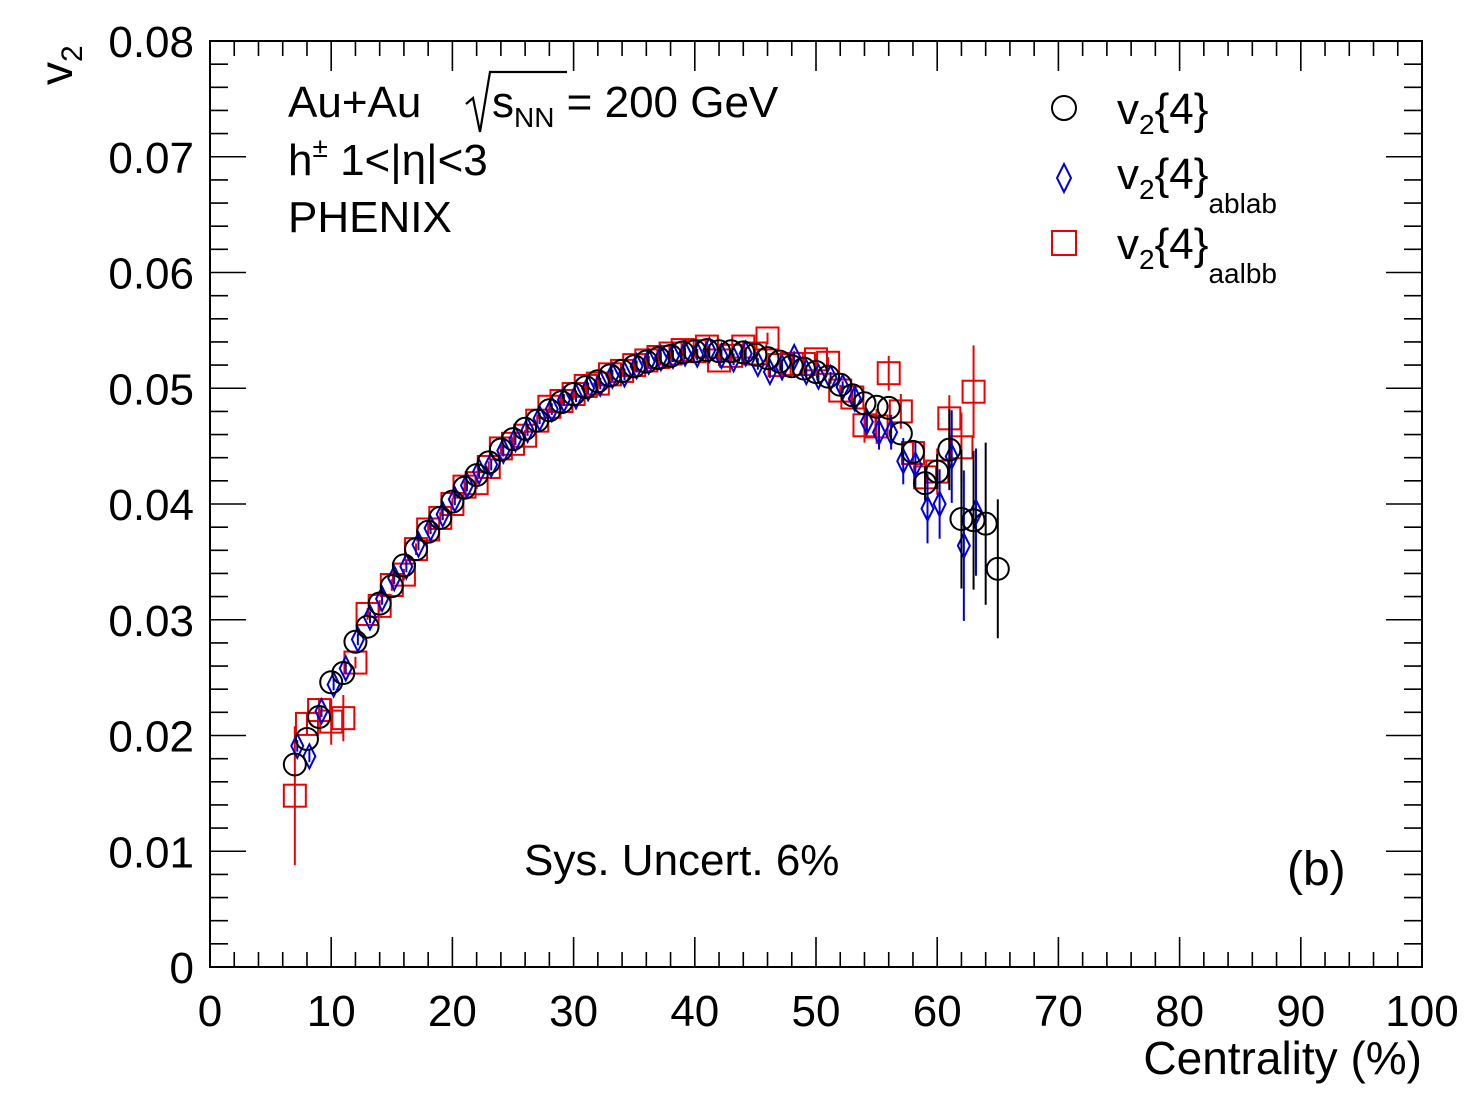  What do you see at coordinates (56, 73) in the screenshot?
I see `y-axis-label-main: v` at bounding box center [56, 73].